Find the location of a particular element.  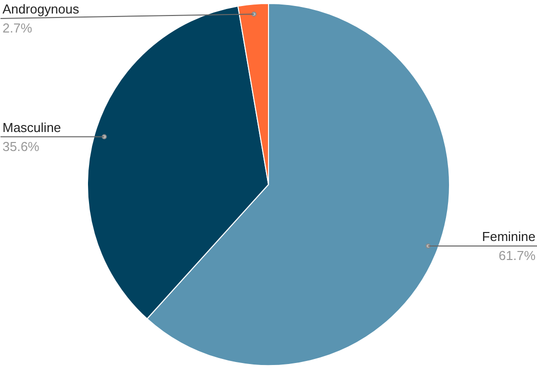

data-label: 35.6% is located at coordinates (21, 146).